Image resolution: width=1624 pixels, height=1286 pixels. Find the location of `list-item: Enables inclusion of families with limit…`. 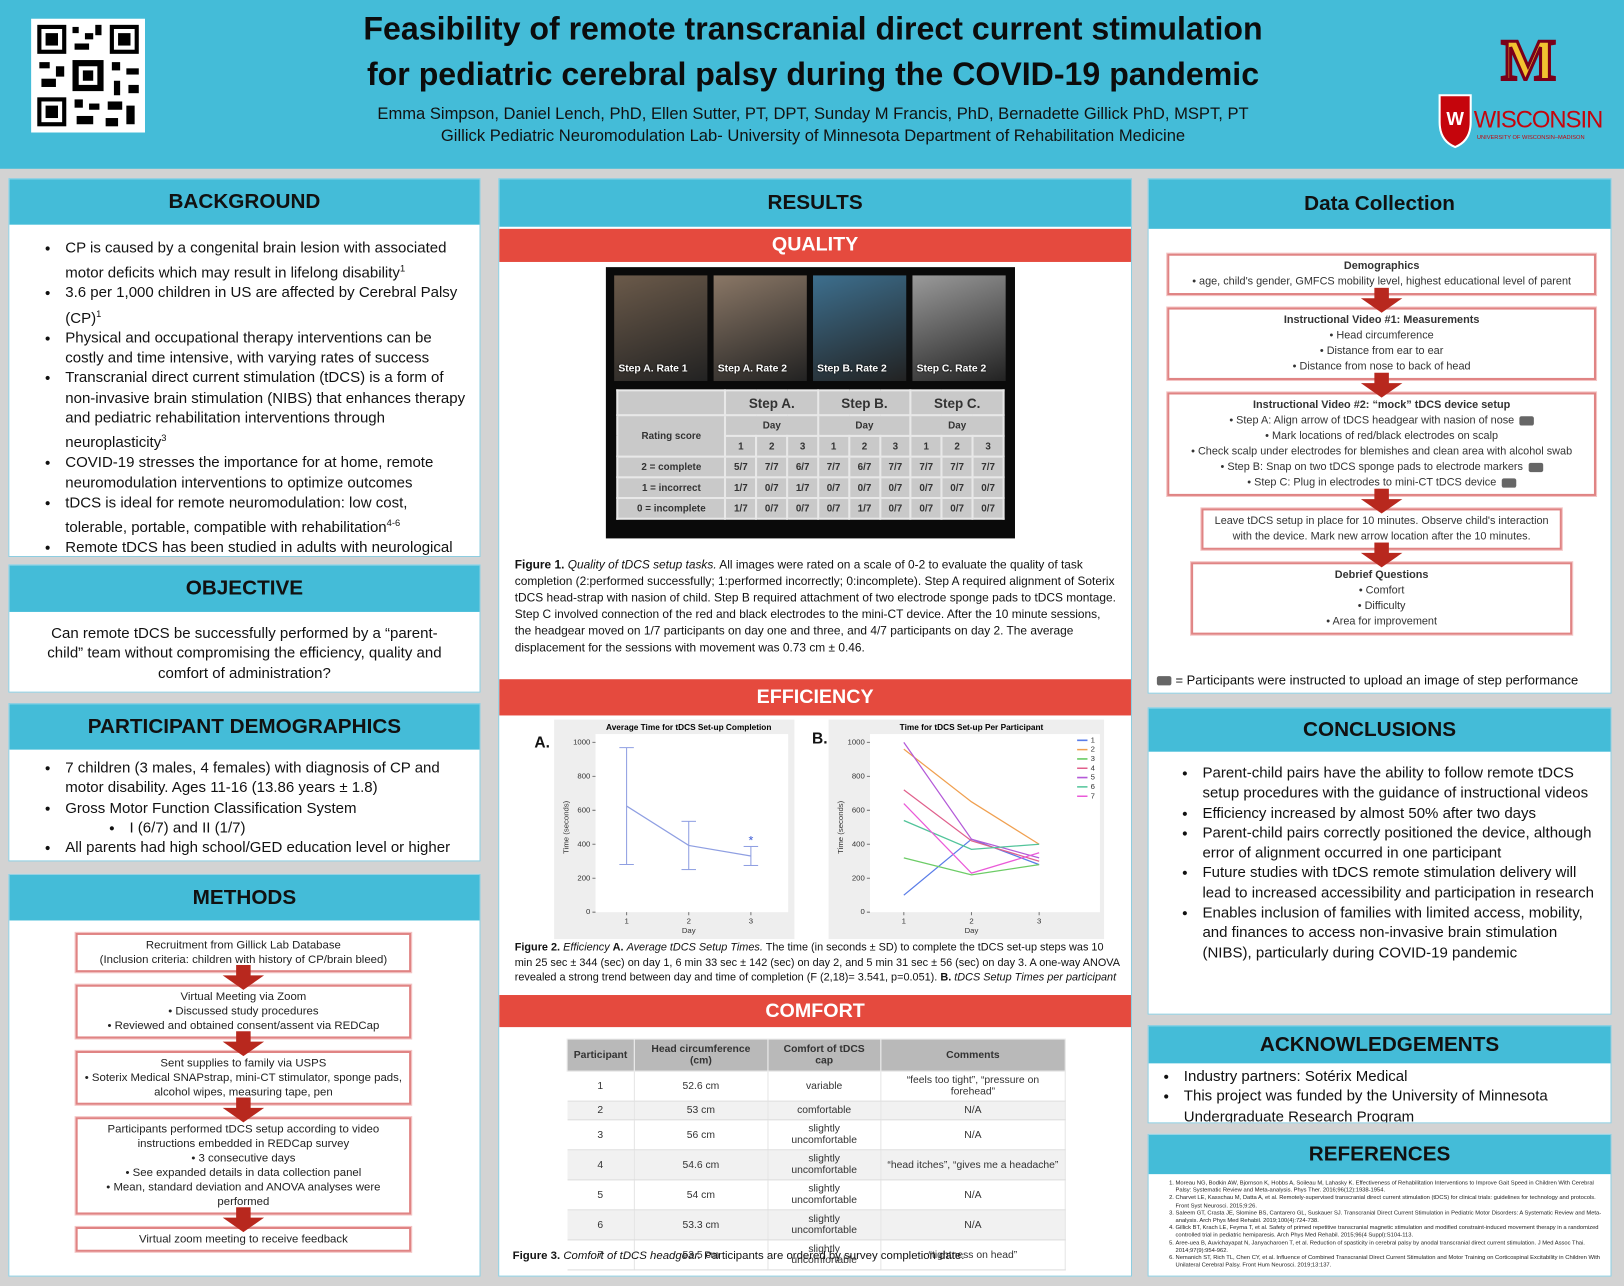

list-item: Enables inclusion of families with limit… is located at coordinates (1399, 934).